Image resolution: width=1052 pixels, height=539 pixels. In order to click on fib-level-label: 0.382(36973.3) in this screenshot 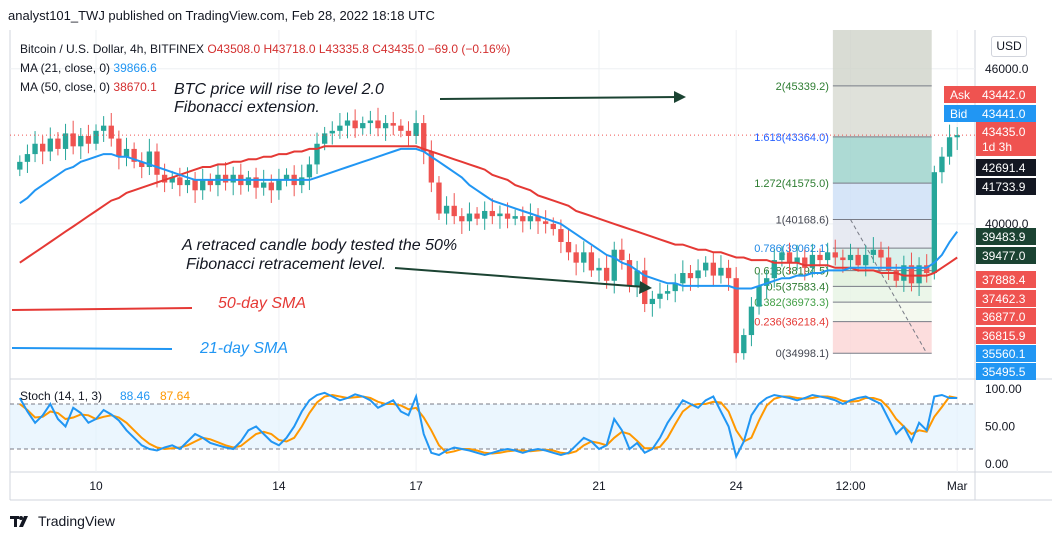, I will do `click(791, 303)`.